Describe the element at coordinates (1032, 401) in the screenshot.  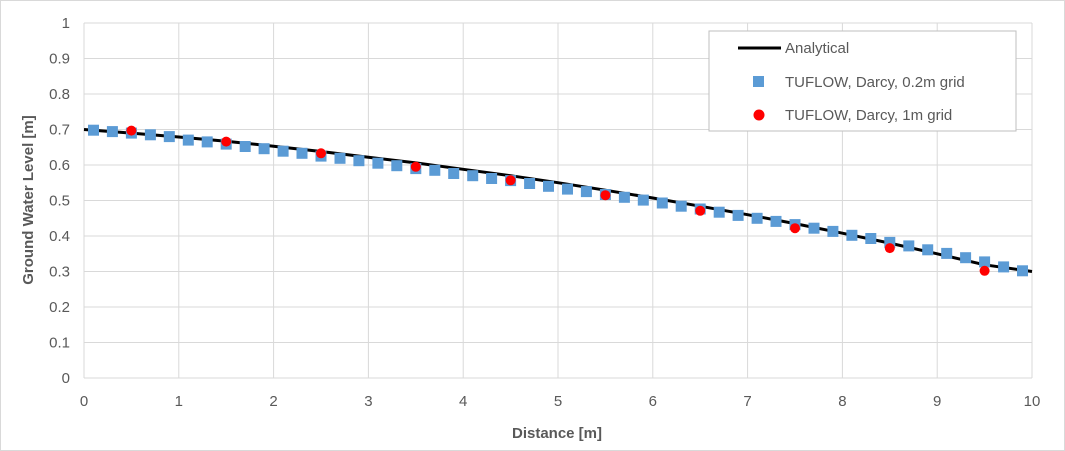
I see `x-tick-label: 10` at that location.